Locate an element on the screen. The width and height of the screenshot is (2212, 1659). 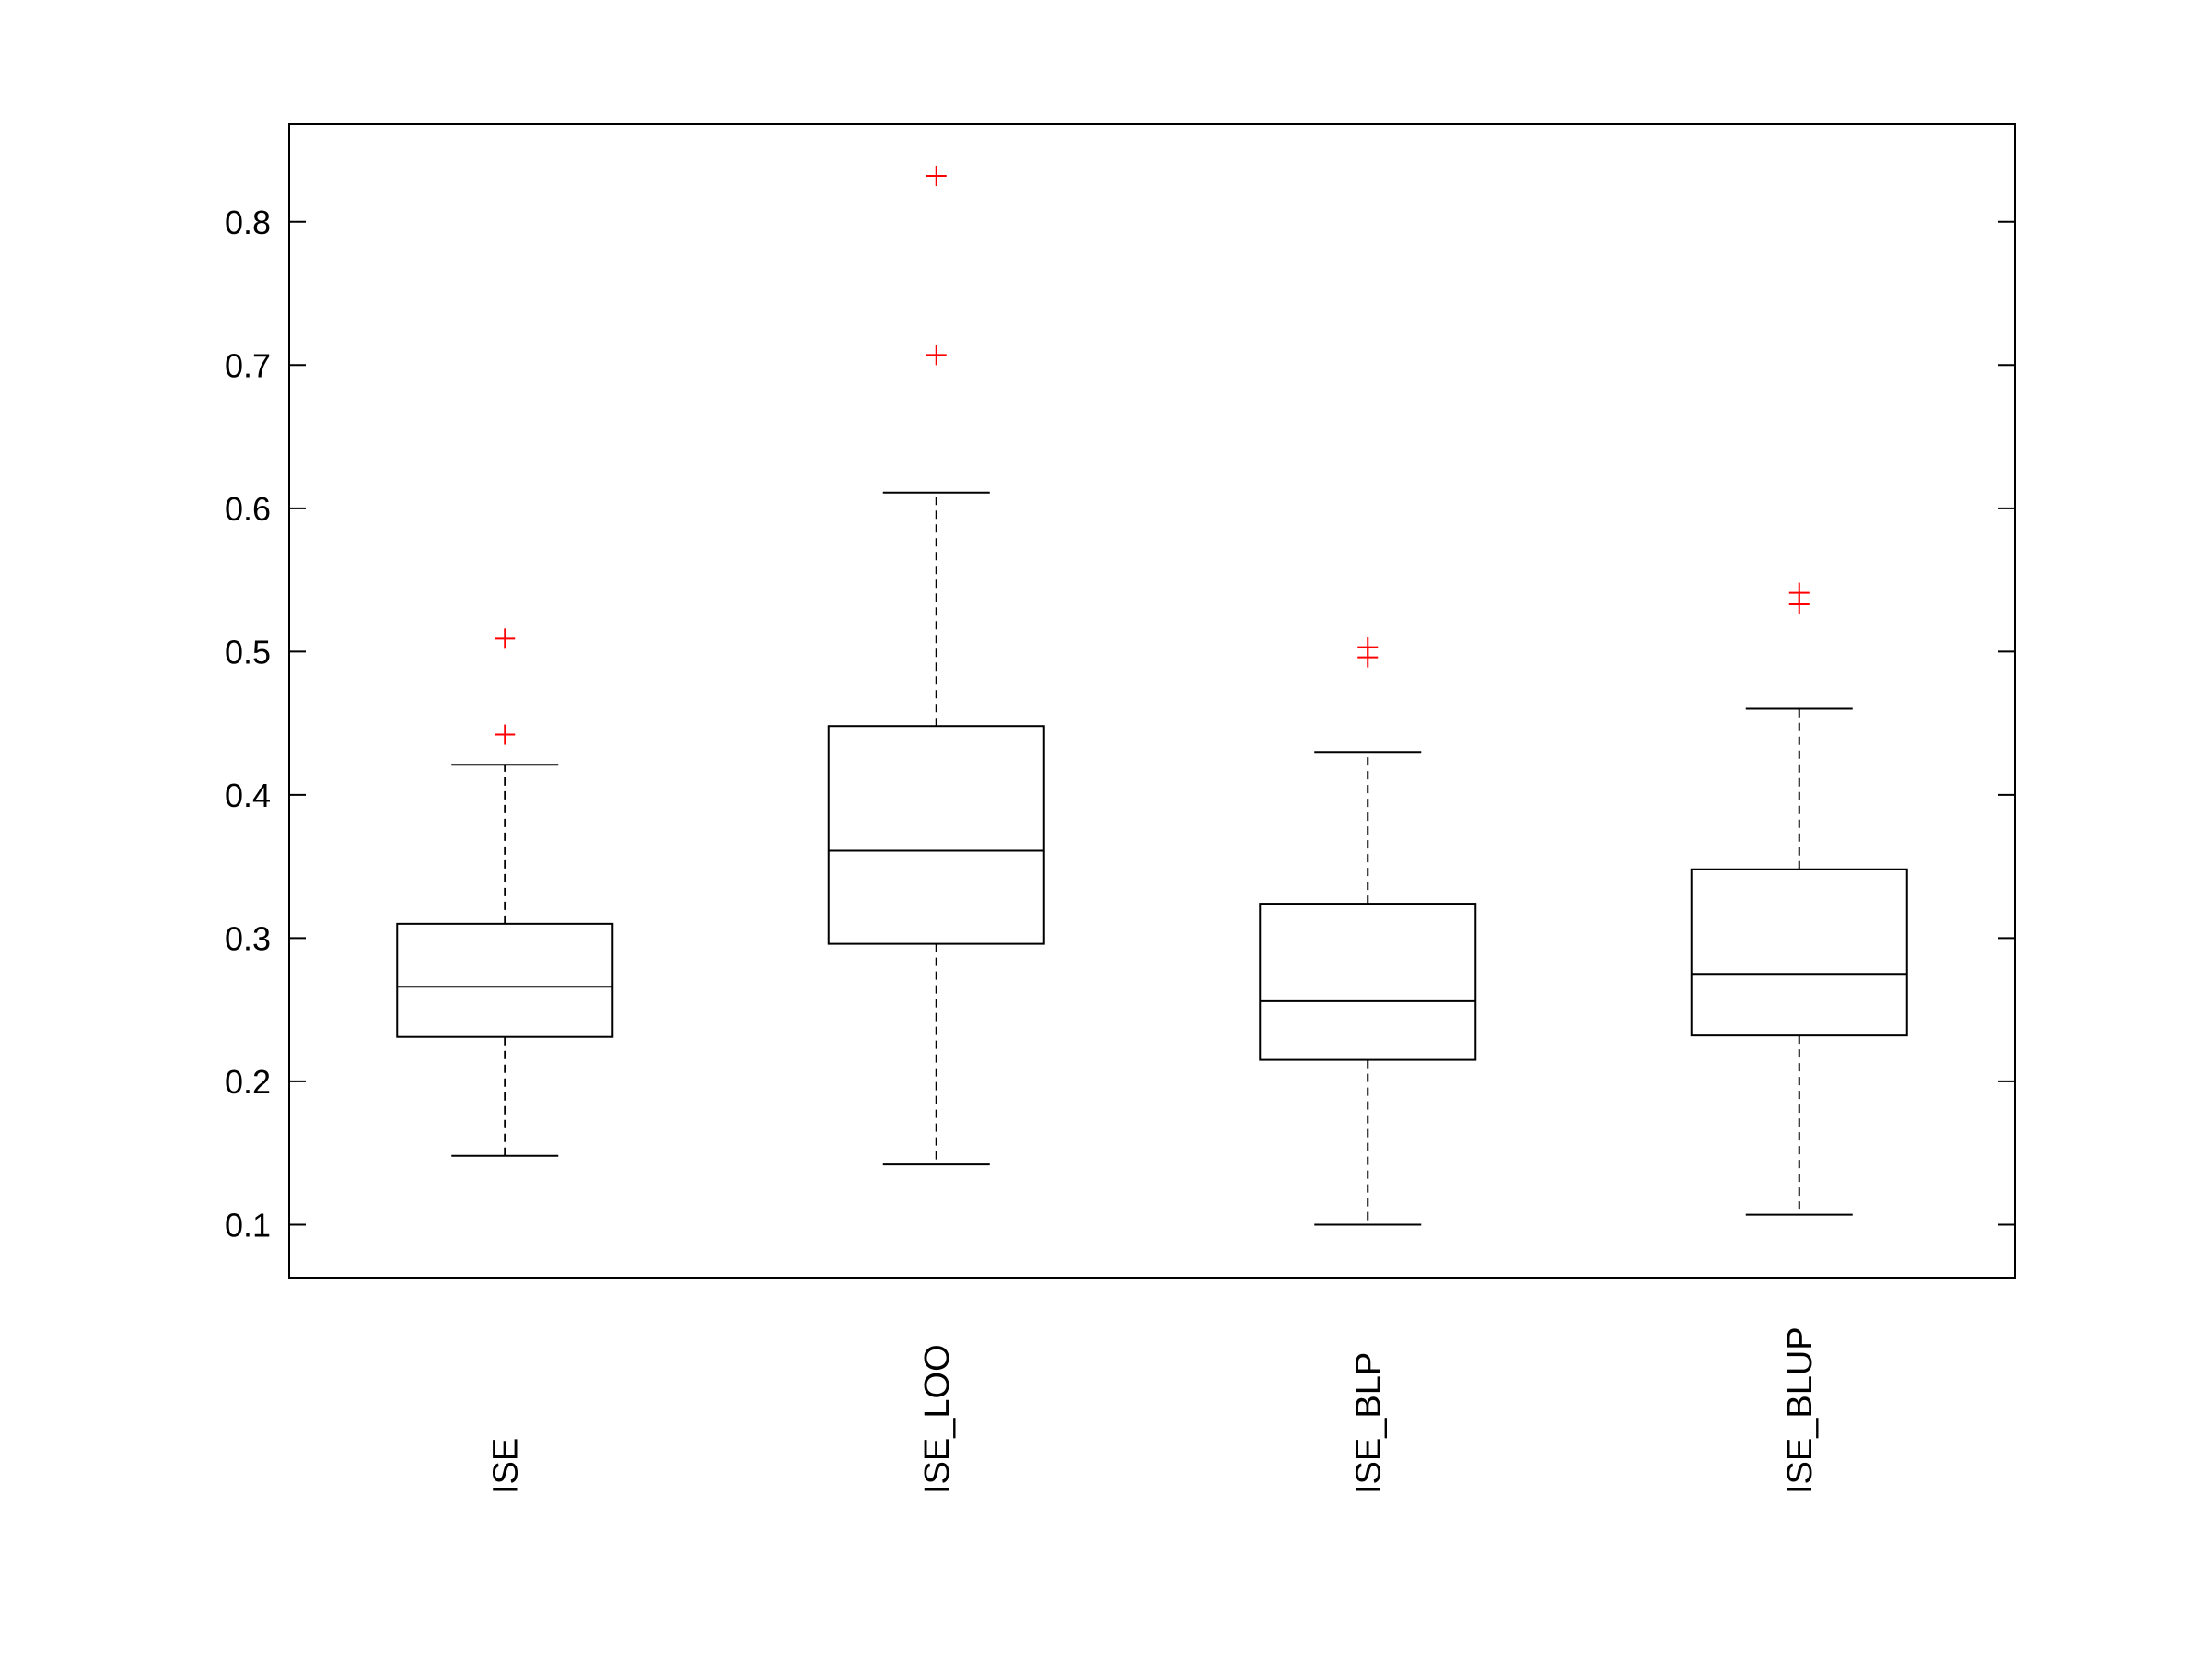
box-ise-blup is located at coordinates (1799, 899).